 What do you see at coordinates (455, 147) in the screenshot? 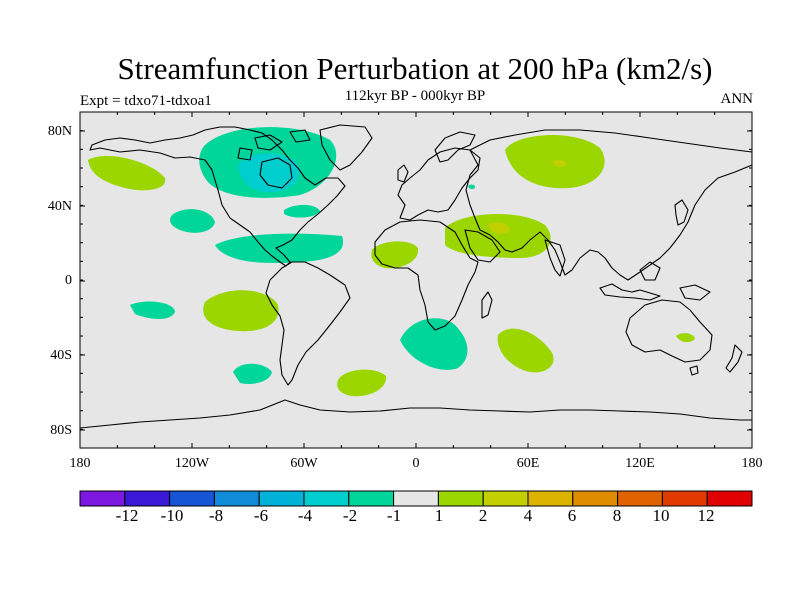
I see `coast-scandinavia` at bounding box center [455, 147].